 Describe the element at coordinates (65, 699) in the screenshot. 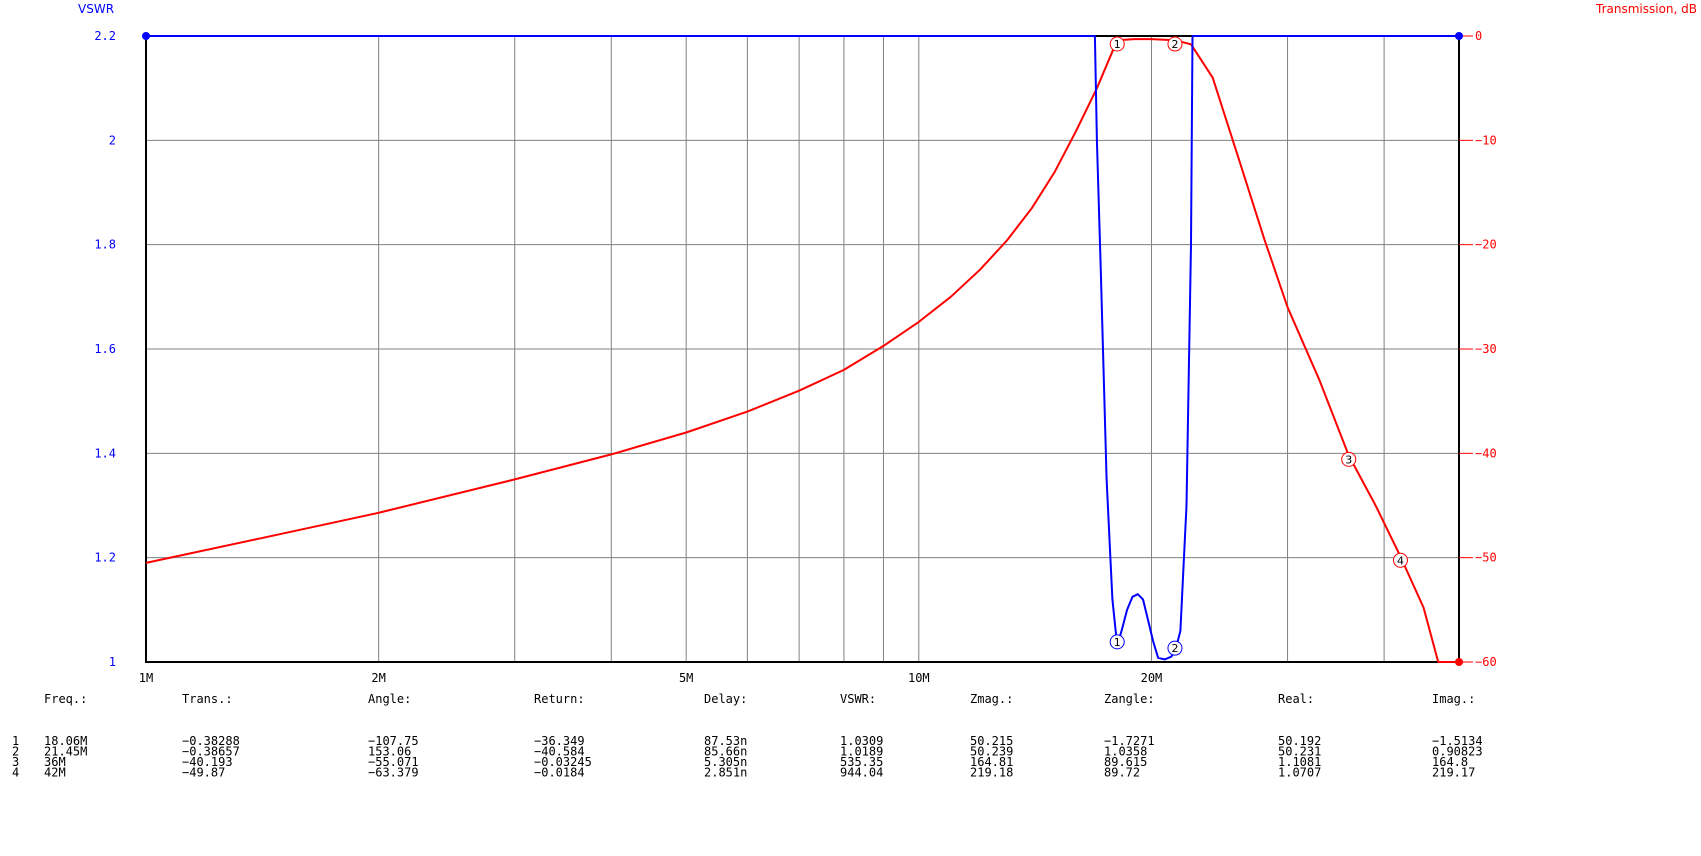

I see `table-header: Freq.:` at that location.